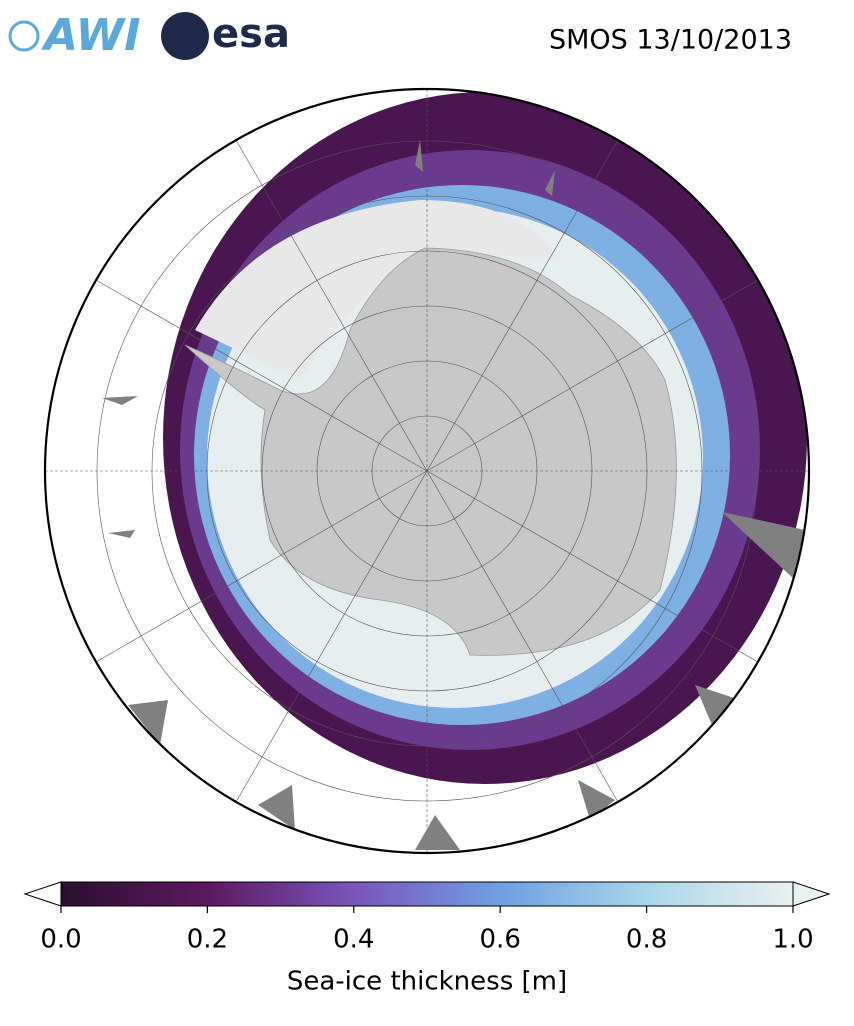  I want to click on colorbar-tick-label: 0.2, so click(207, 940).